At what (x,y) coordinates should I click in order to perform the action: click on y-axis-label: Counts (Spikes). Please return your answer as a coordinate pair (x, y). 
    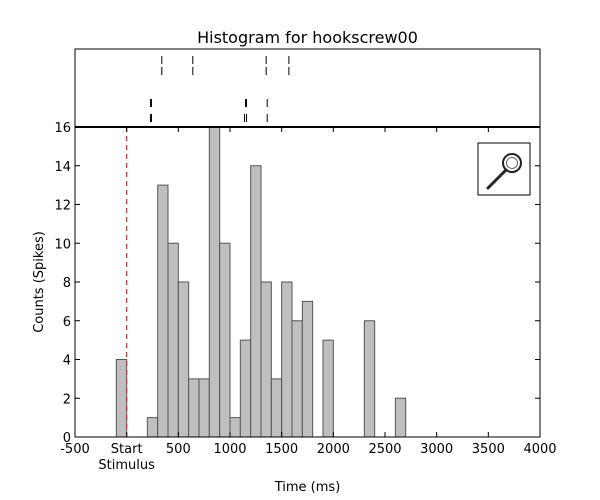
    Looking at the image, I should click on (39, 282).